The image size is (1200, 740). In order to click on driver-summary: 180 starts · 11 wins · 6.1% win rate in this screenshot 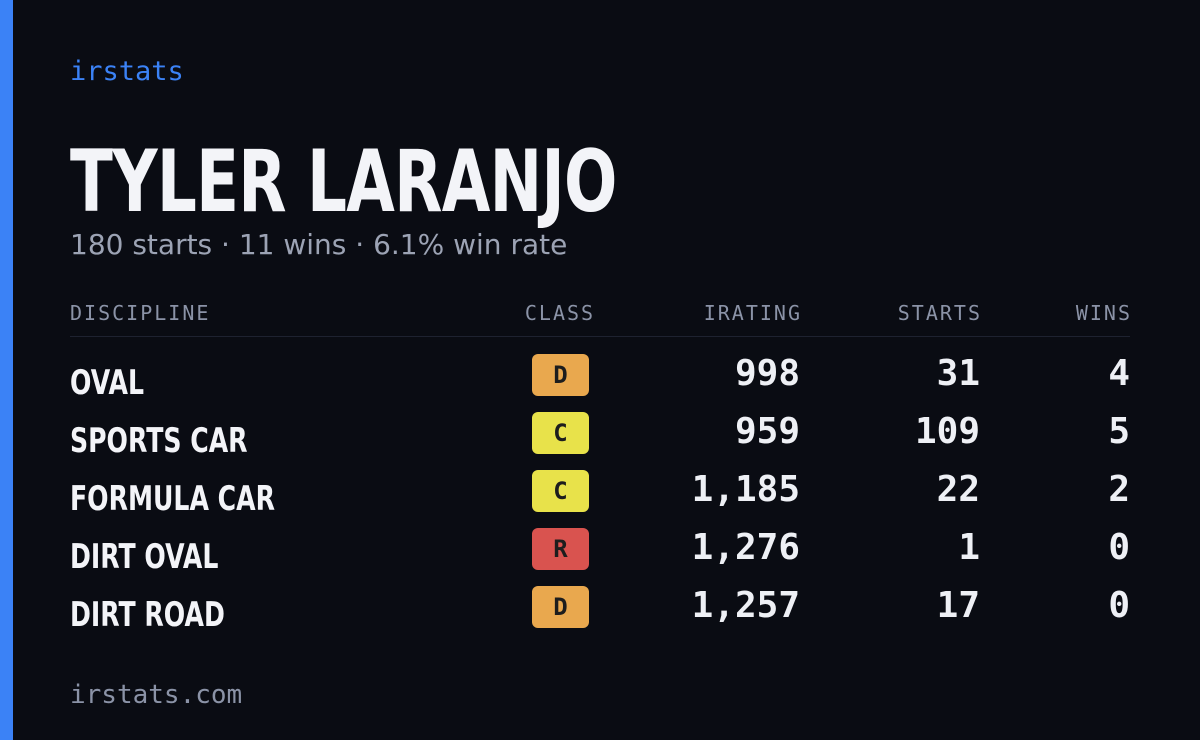, I will do `click(319, 244)`.